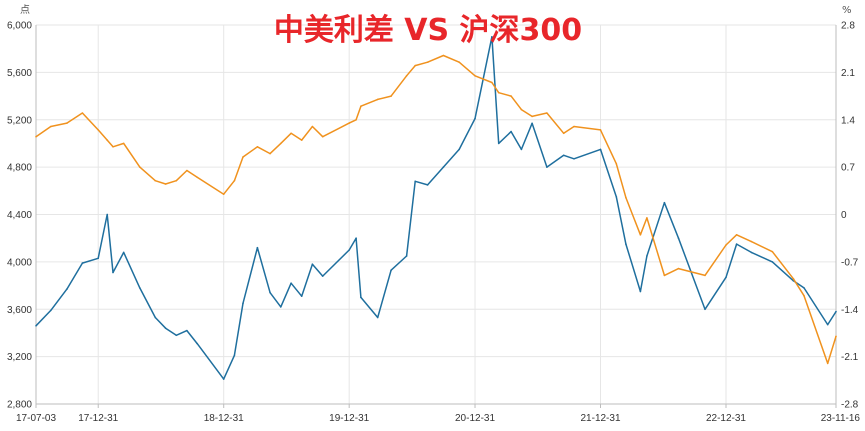 This screenshot has height=431, width=865. I want to click on left-y-tick-label: 3,600, so click(19, 310).